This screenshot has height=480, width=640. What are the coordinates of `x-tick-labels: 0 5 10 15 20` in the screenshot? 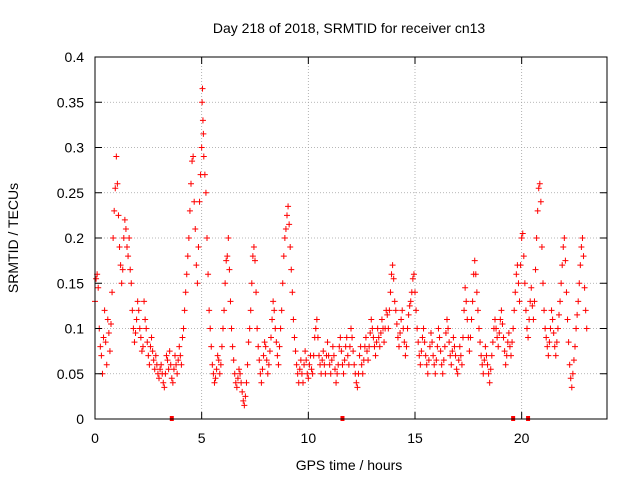 It's located at (310, 438).